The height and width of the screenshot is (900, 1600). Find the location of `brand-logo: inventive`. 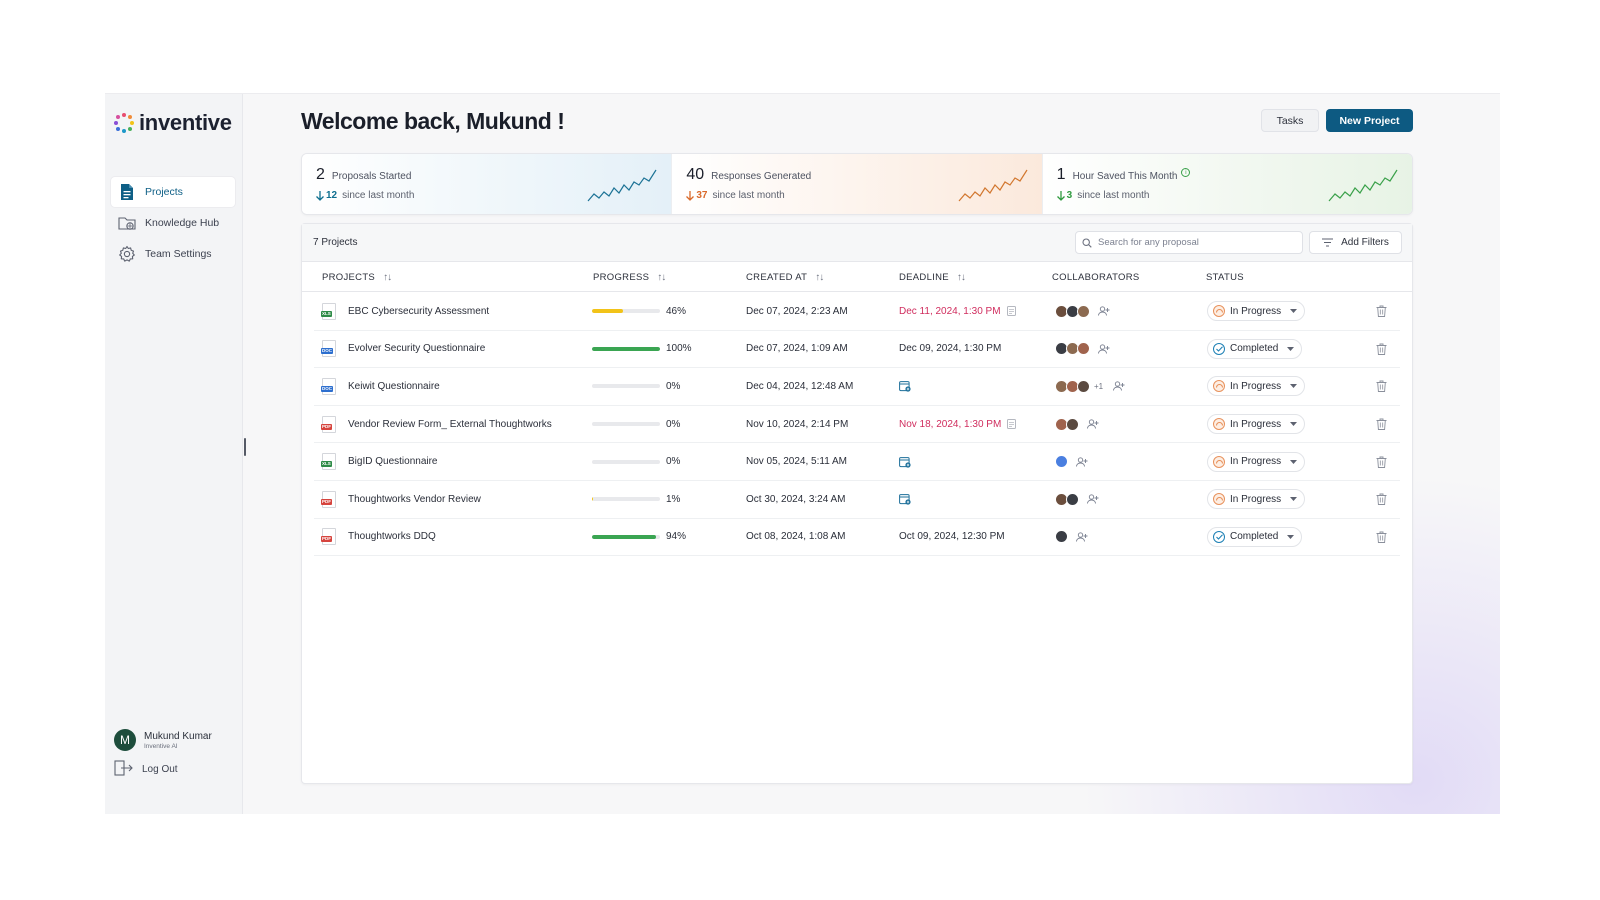

brand-logo: inventive is located at coordinates (173, 123).